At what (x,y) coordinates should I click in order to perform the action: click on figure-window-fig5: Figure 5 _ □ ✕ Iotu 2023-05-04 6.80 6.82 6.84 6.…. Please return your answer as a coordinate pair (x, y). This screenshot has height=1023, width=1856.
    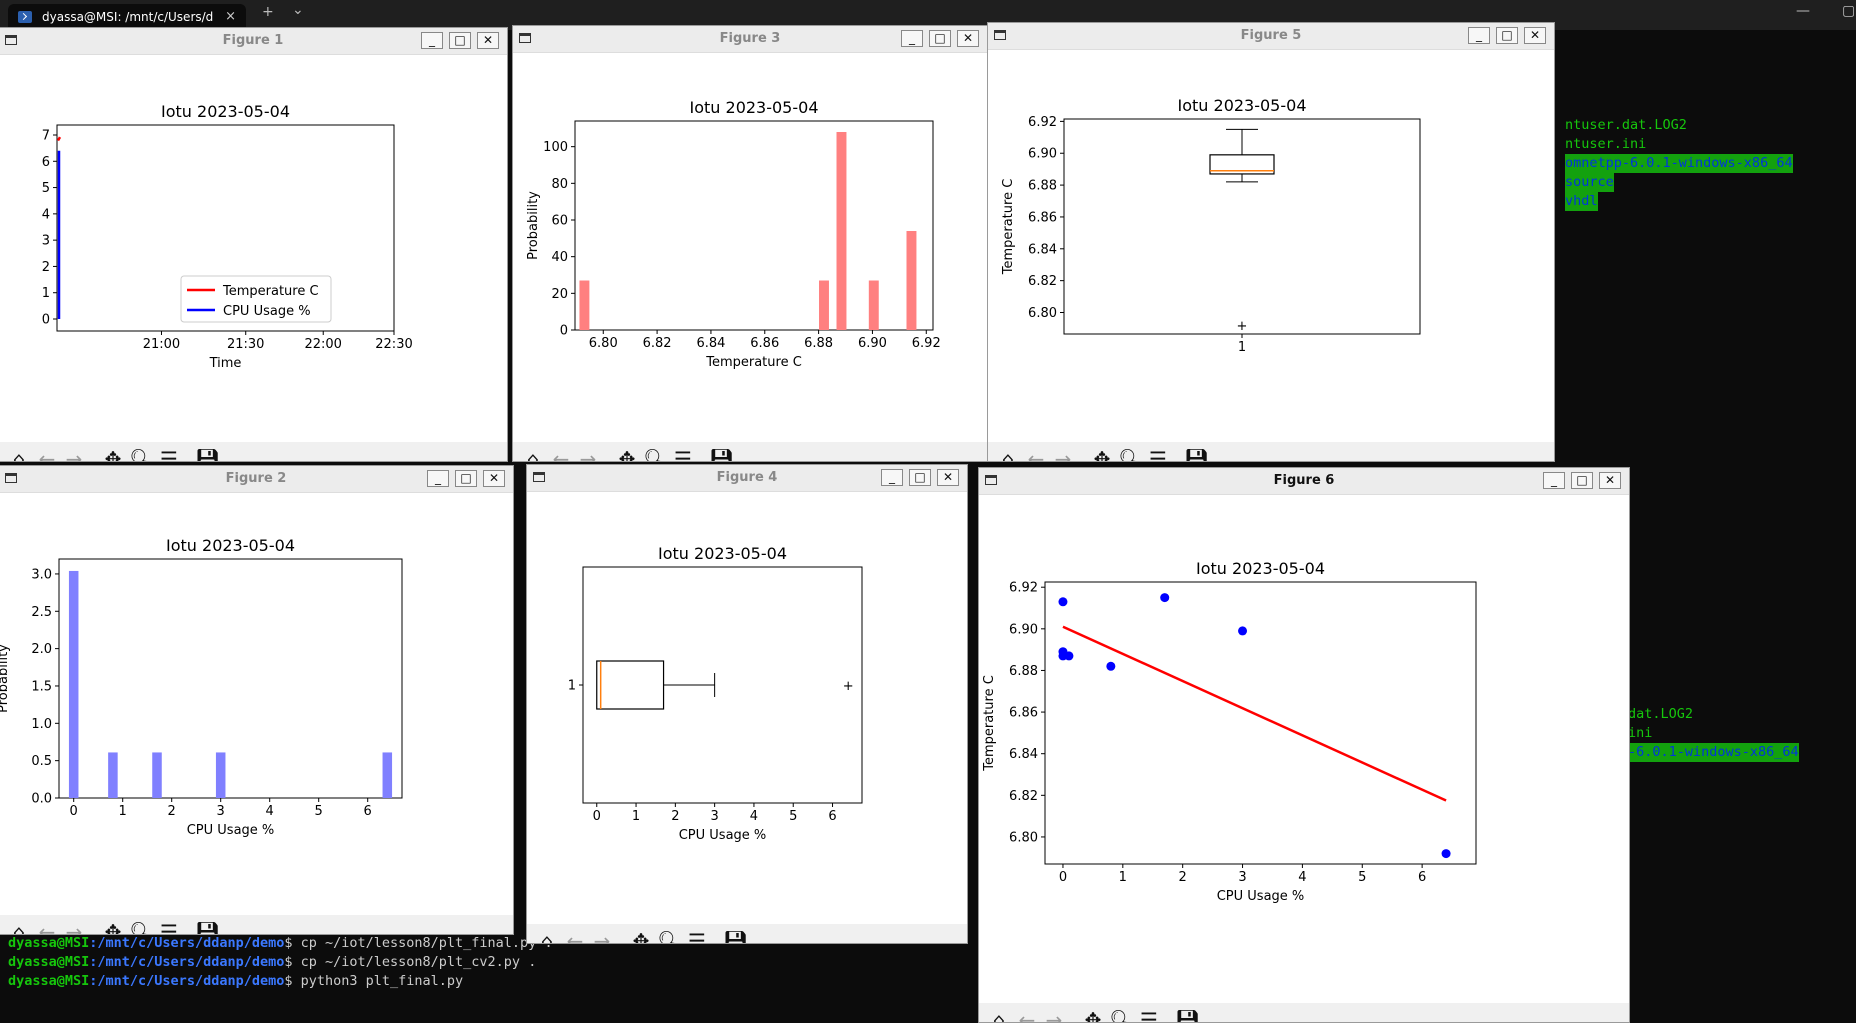
    Looking at the image, I should click on (1271, 242).